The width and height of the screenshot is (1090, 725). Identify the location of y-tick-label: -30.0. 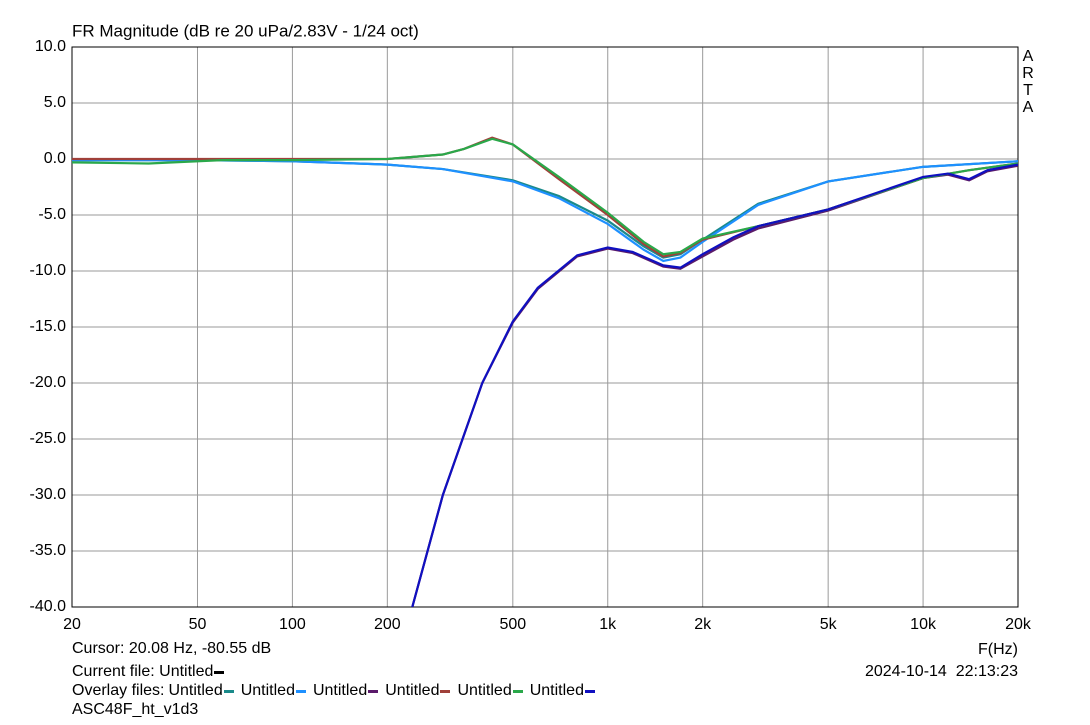
(48, 494).